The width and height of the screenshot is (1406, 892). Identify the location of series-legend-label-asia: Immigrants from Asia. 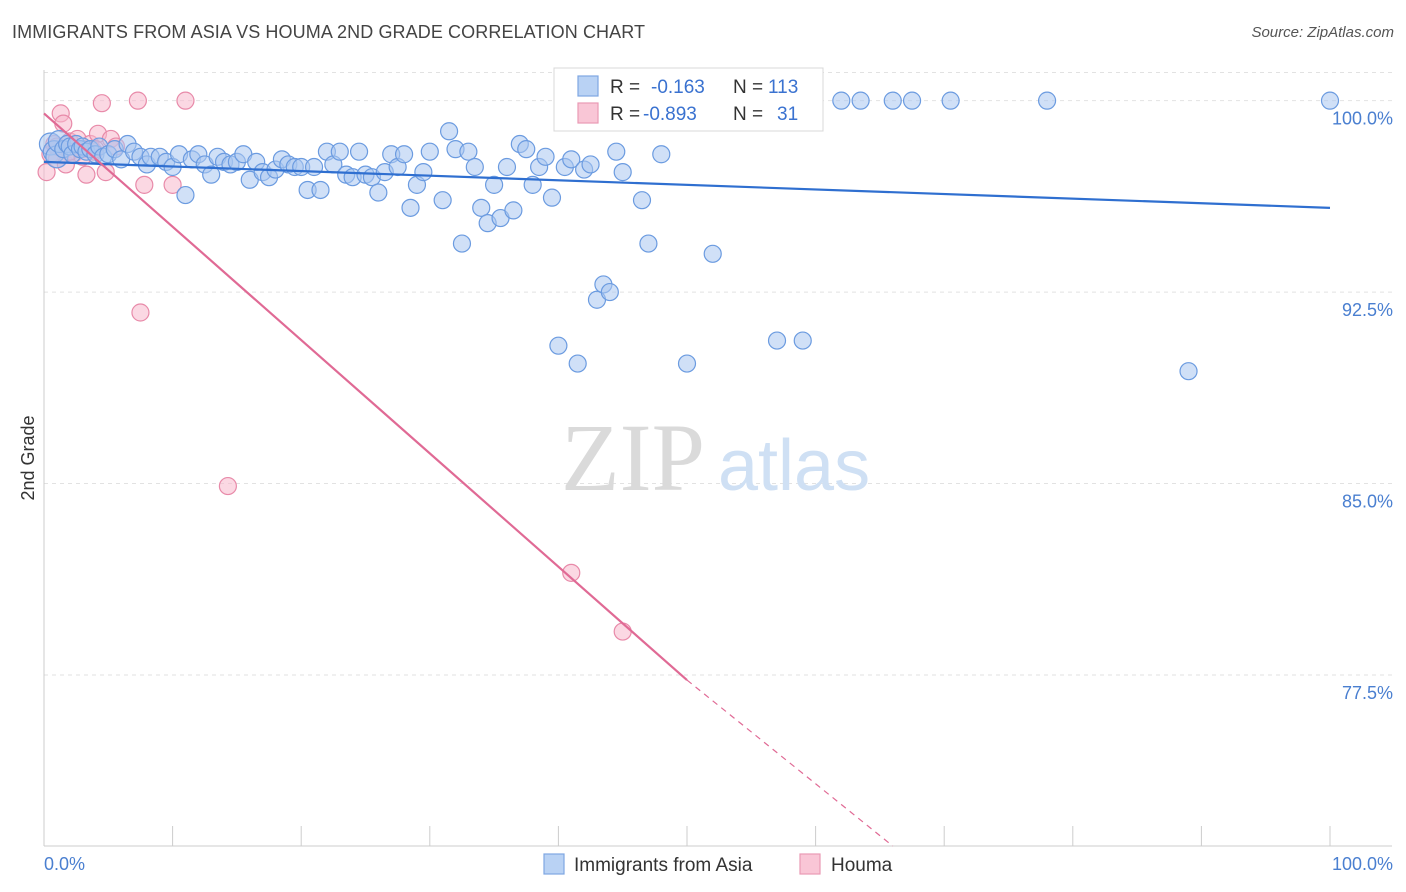
(663, 865).